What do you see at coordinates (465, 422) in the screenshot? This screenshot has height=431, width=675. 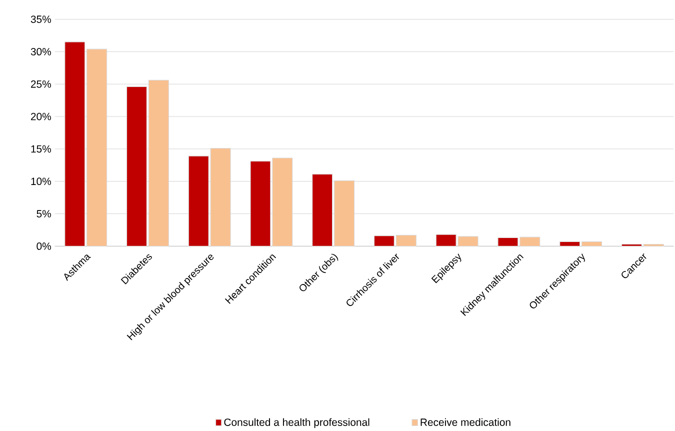 I see `legend-label: Receive medication` at bounding box center [465, 422].